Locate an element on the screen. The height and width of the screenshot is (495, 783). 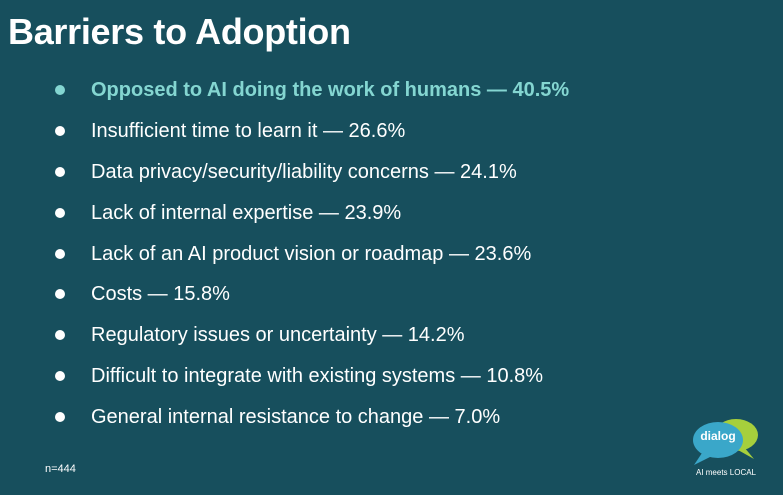
list-item: Costs — 15.8% is located at coordinates (312, 294).